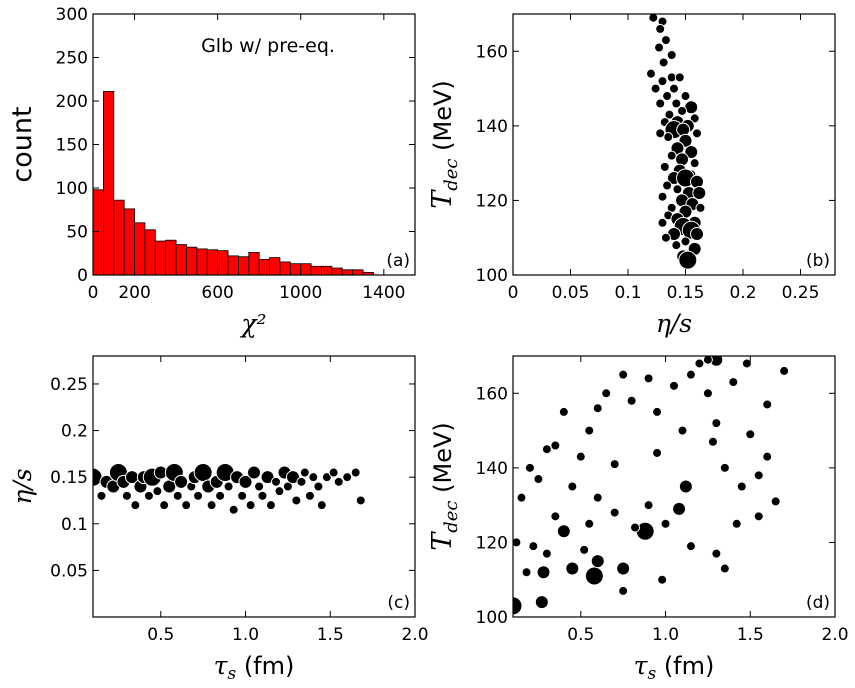 The height and width of the screenshot is (688, 855). I want to click on panel-d-frame, so click(674, 486).